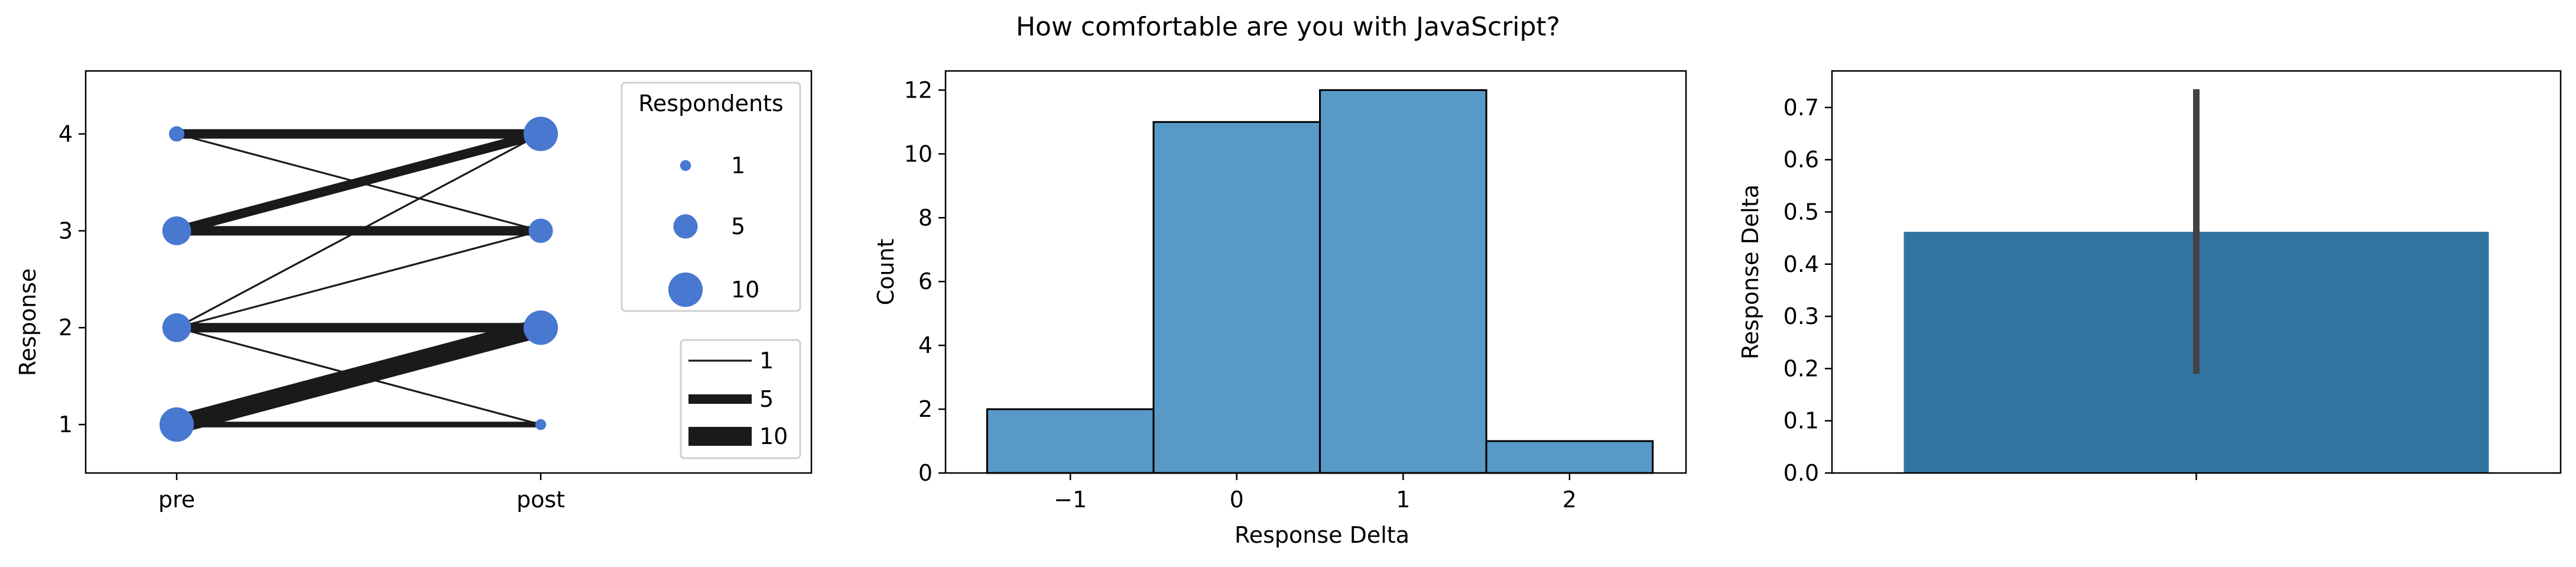  What do you see at coordinates (1801, 368) in the screenshot?
I see `y-tick-label: 0.2` at bounding box center [1801, 368].